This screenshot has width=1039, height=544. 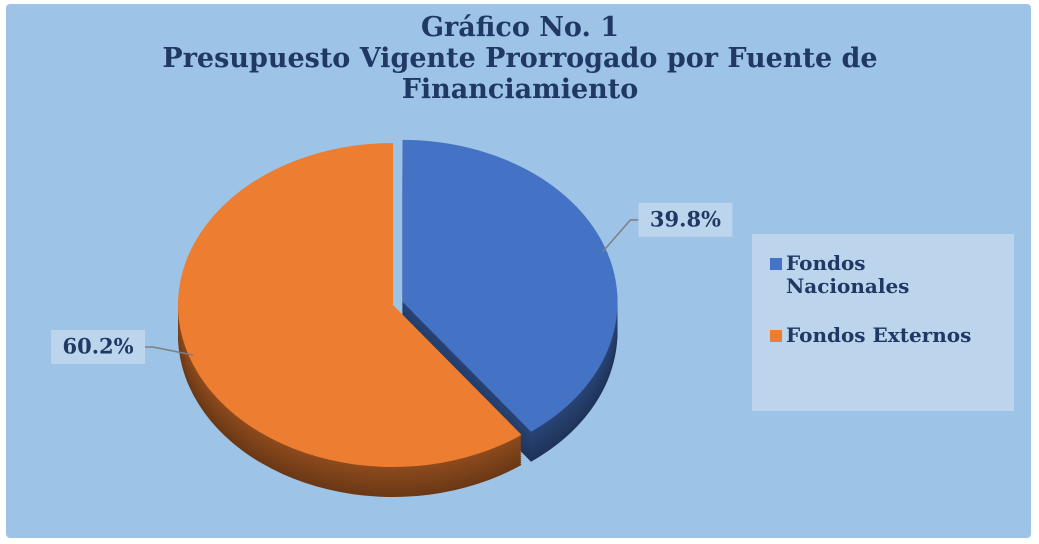 I want to click on legend-entry: Fondos Externos, so click(x=887, y=335).